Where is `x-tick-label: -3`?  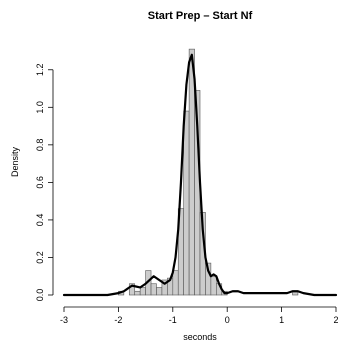
x-tick-label: -3 is located at coordinates (64, 320).